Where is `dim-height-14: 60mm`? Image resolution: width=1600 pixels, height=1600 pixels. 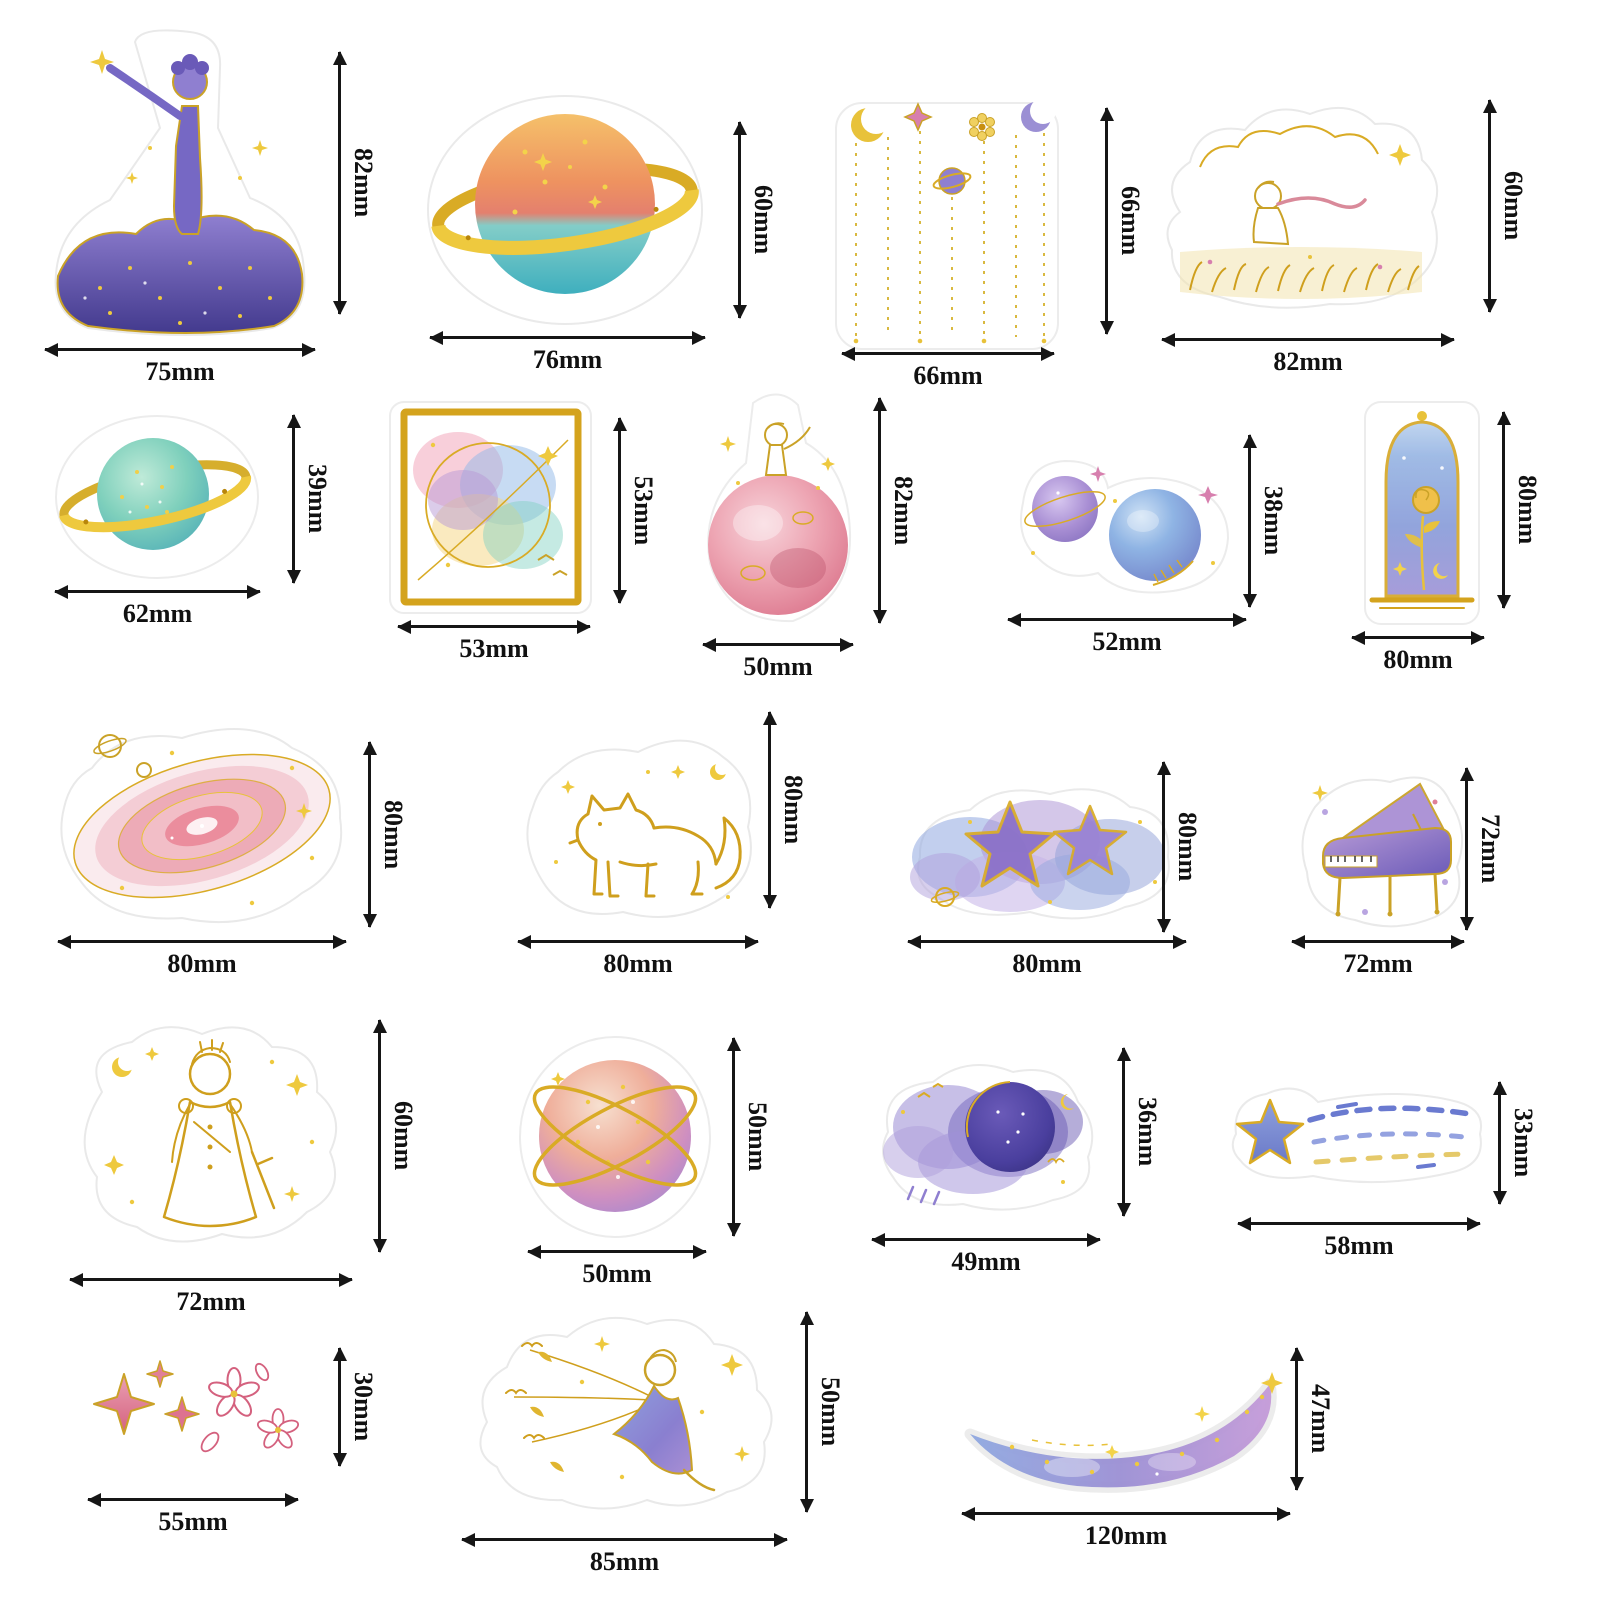
dim-height-14: 60mm is located at coordinates (398, 1136).